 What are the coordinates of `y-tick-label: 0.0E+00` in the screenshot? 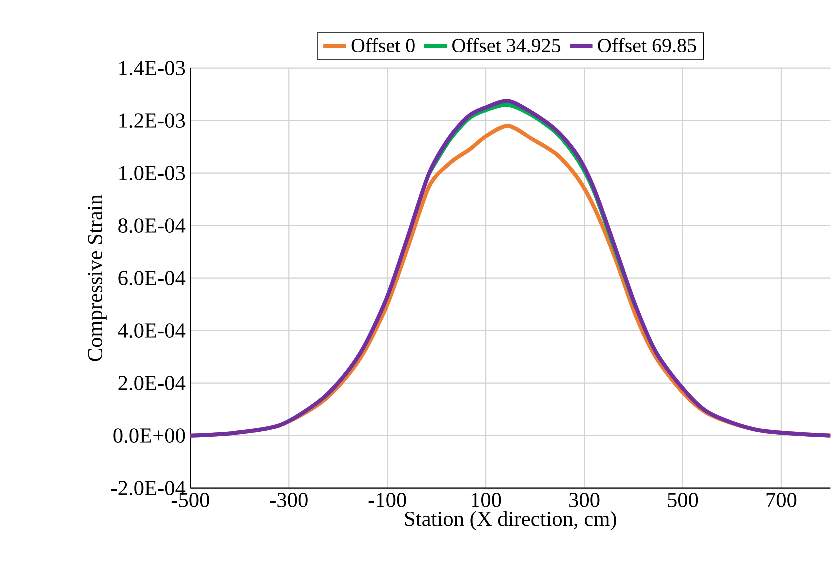 It's located at (150, 436).